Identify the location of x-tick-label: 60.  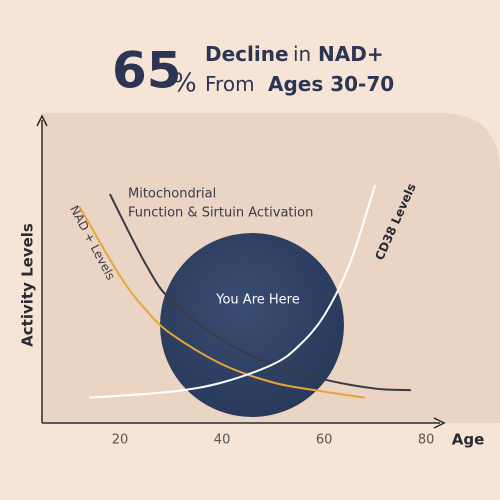
(324, 440).